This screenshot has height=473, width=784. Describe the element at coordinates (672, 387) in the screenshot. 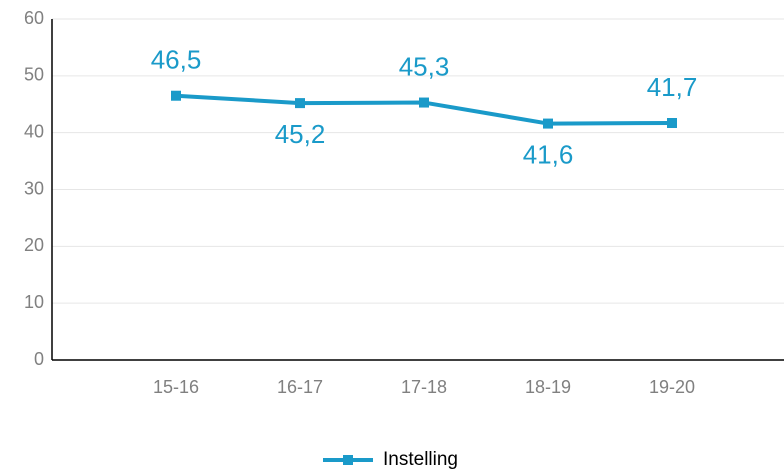

I see `x-tick-label: 19-20` at that location.